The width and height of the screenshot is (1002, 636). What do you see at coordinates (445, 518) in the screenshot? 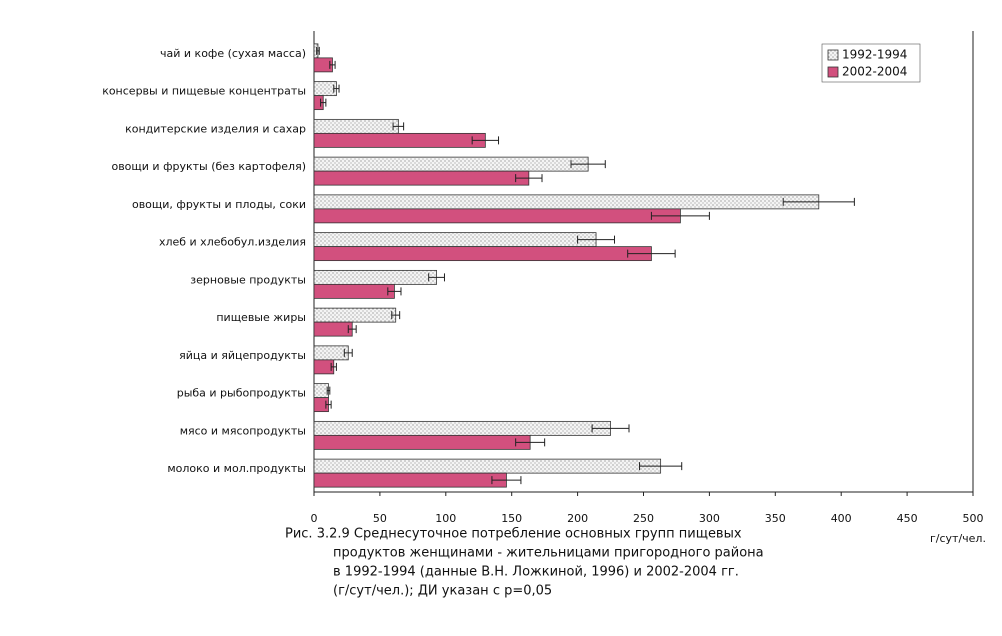
I see `x-tick-label: 100` at bounding box center [445, 518].